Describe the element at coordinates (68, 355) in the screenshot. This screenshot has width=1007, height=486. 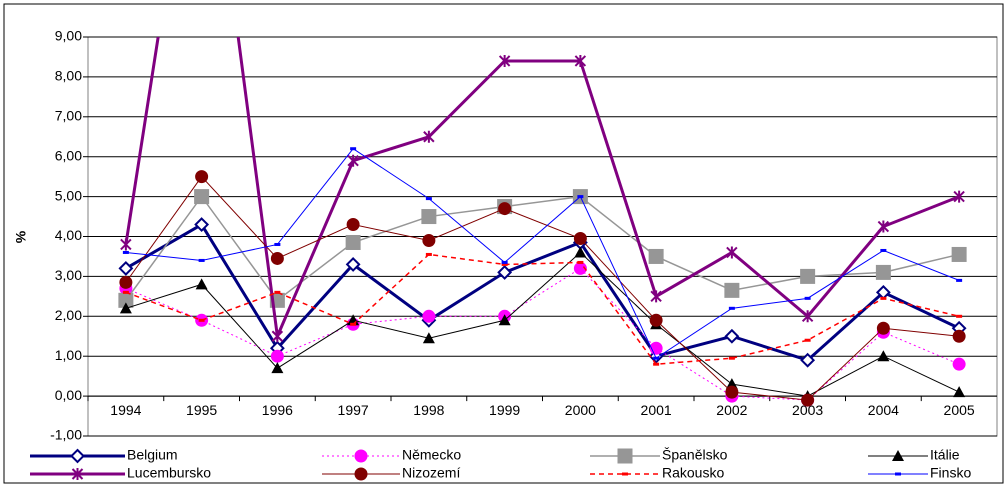
I see `y-tick-label: 1,00` at that location.